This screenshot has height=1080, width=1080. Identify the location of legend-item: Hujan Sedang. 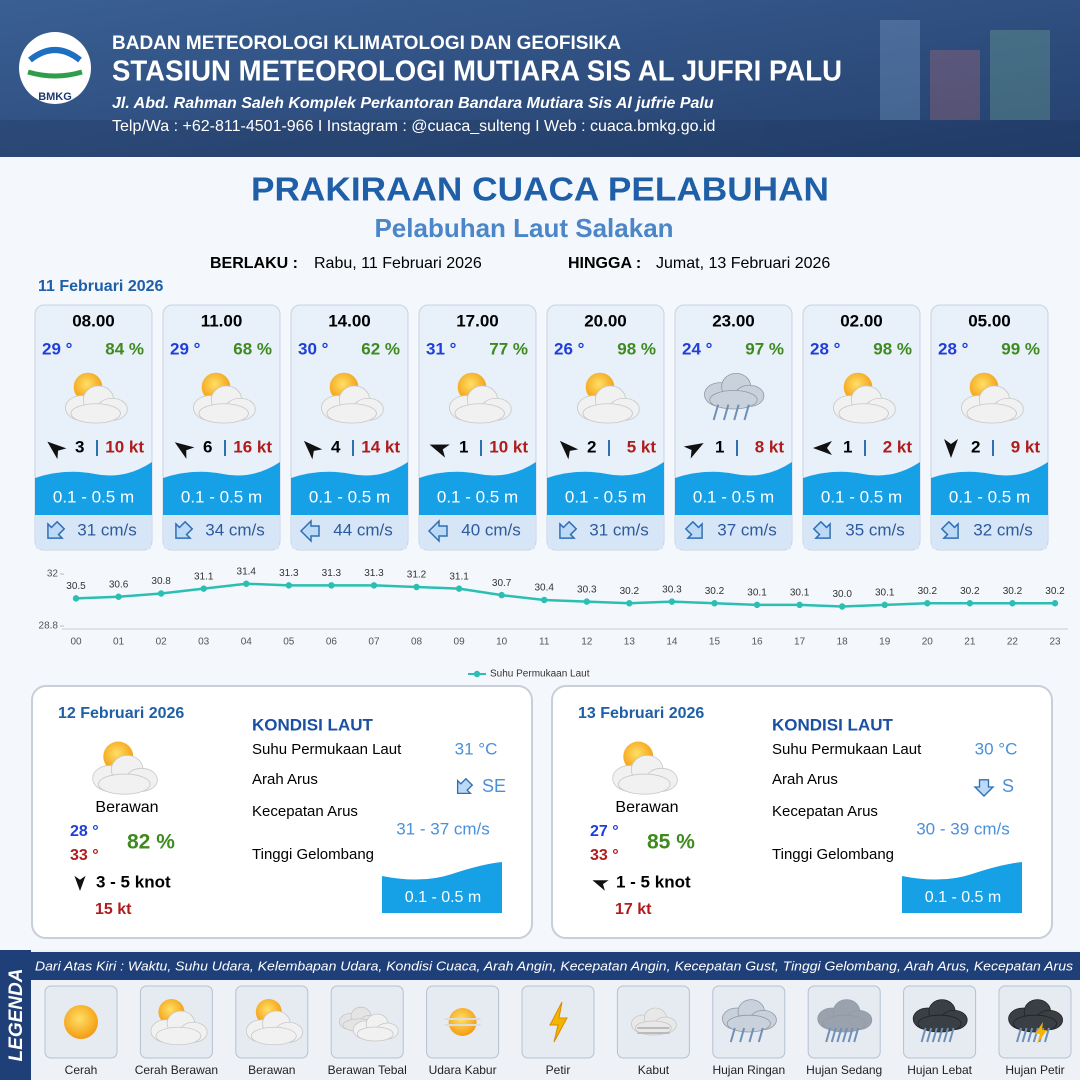
(844, 1070).